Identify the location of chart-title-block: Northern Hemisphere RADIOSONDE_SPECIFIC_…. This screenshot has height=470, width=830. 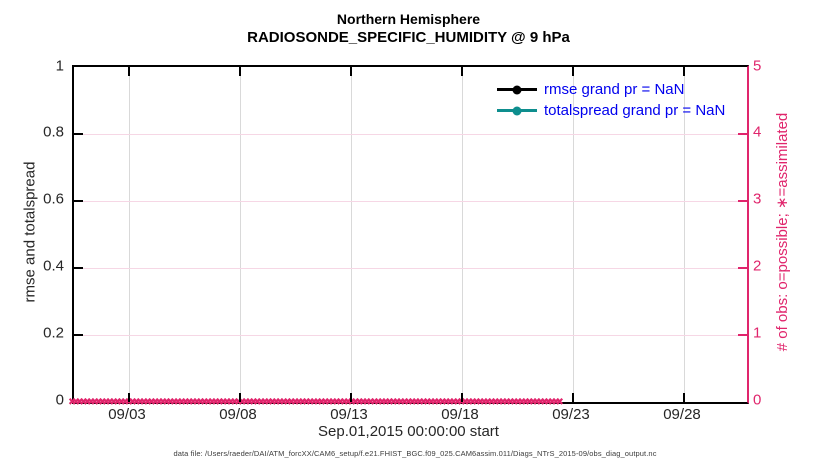
(408, 28).